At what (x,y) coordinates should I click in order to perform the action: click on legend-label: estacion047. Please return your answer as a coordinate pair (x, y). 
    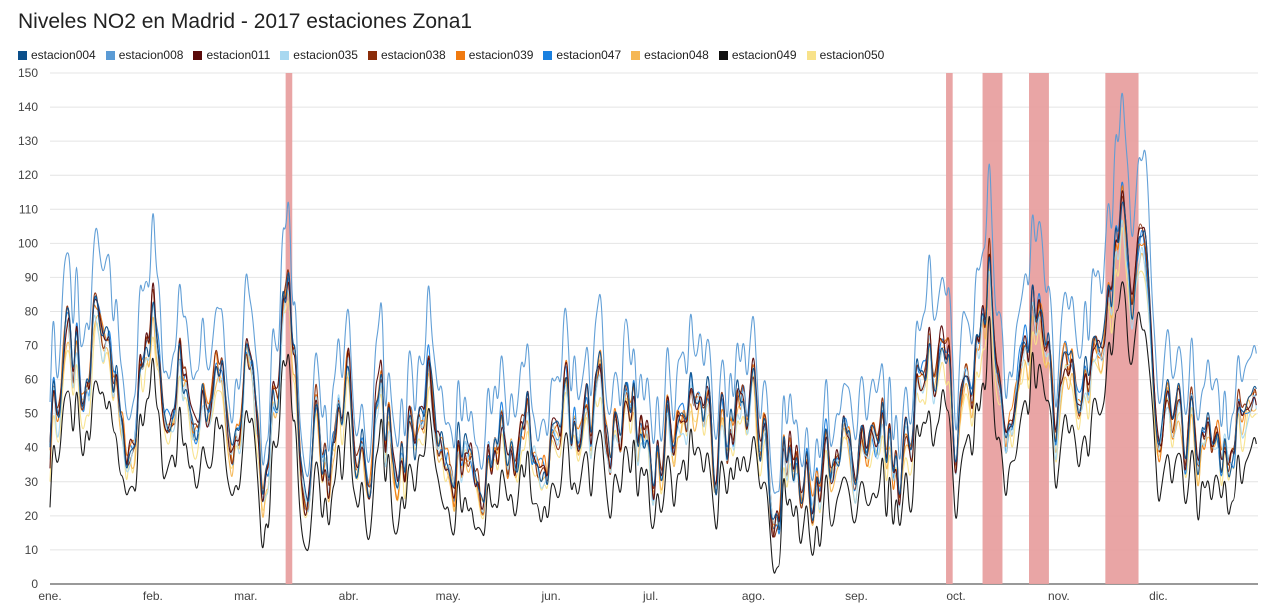
    Looking at the image, I should click on (589, 55).